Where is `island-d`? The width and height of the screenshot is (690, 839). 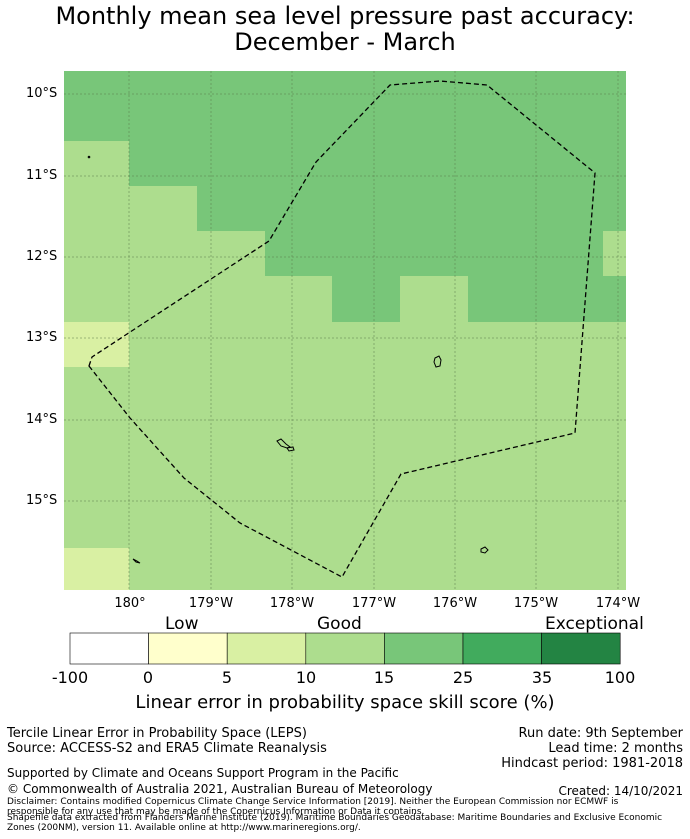
island-d is located at coordinates (484, 550).